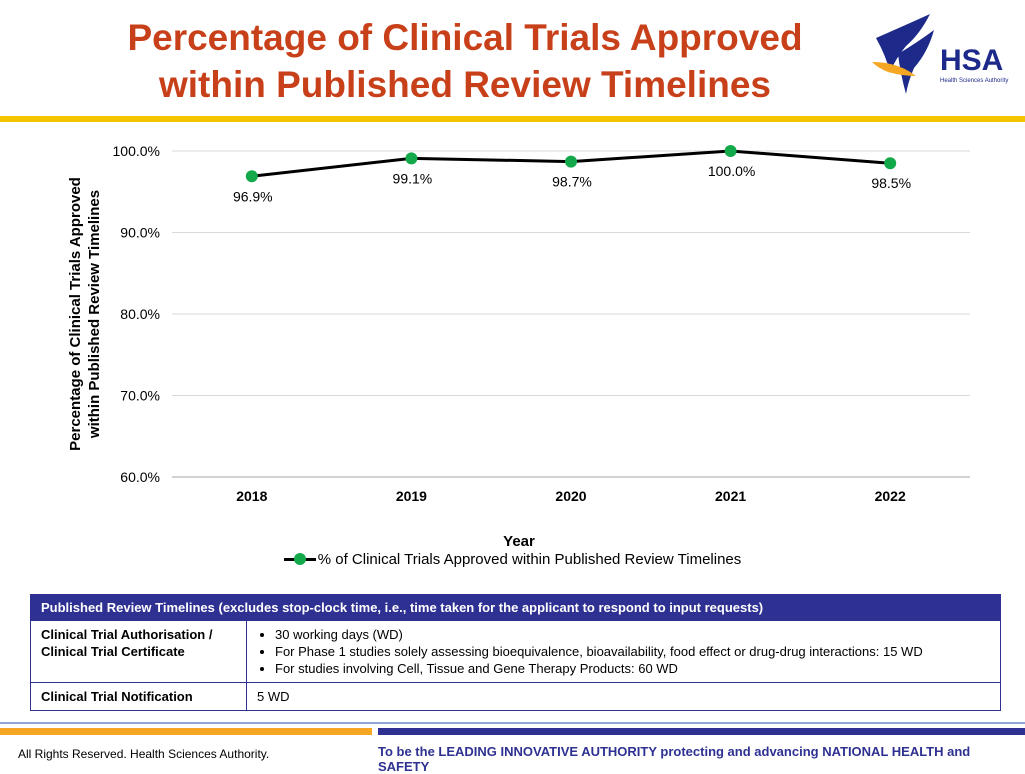 The width and height of the screenshot is (1025, 774). What do you see at coordinates (731, 171) in the screenshot?
I see `data-label: 100.0%` at bounding box center [731, 171].